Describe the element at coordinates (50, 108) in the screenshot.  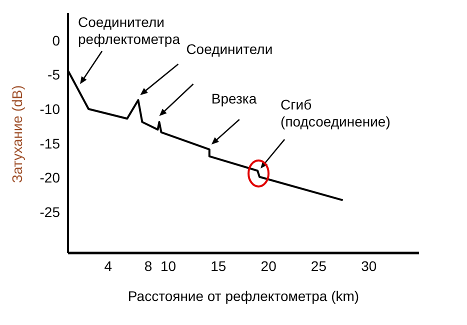
I see `y-tick-label: -10` at that location.